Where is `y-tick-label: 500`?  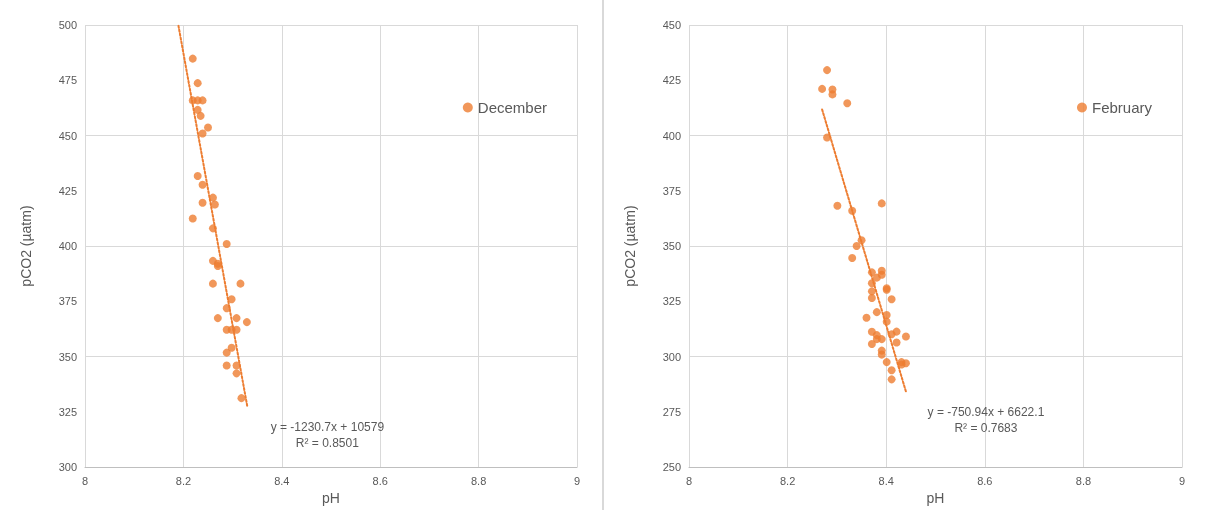
y-tick-label: 500 is located at coordinates (67, 25).